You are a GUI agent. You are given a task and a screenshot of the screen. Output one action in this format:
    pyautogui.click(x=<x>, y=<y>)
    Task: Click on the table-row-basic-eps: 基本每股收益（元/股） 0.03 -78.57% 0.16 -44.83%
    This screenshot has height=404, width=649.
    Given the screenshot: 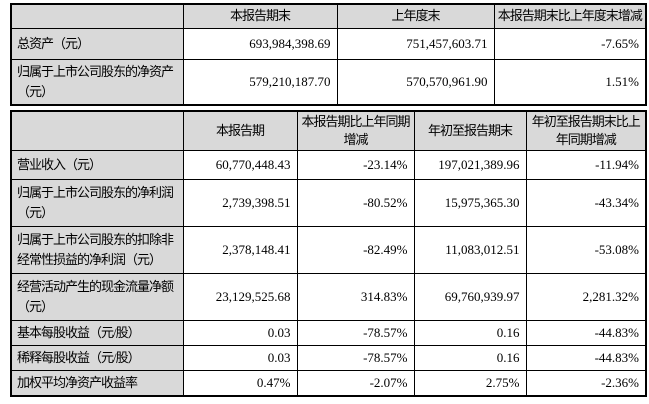 What is the action you would take?
    pyautogui.click(x=328, y=333)
    